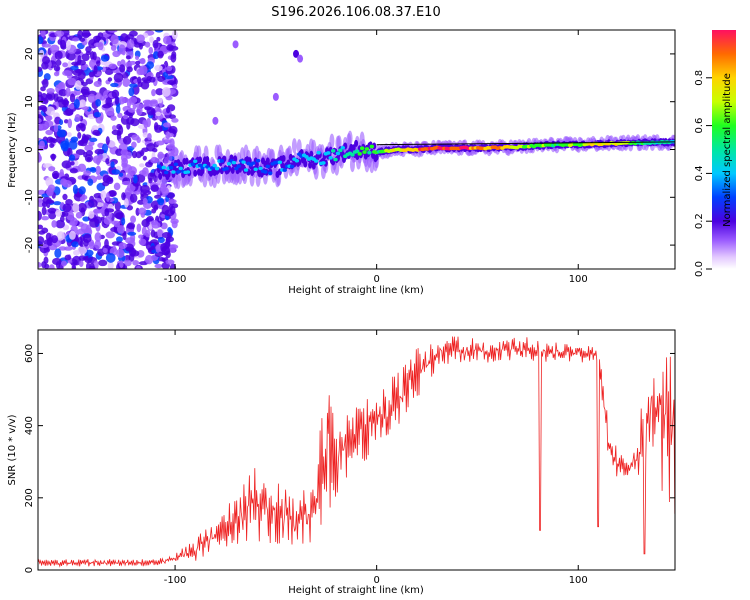  What do you see at coordinates (29, 197) in the screenshot?
I see `spectrogram-ytick-label: -10` at bounding box center [29, 197].